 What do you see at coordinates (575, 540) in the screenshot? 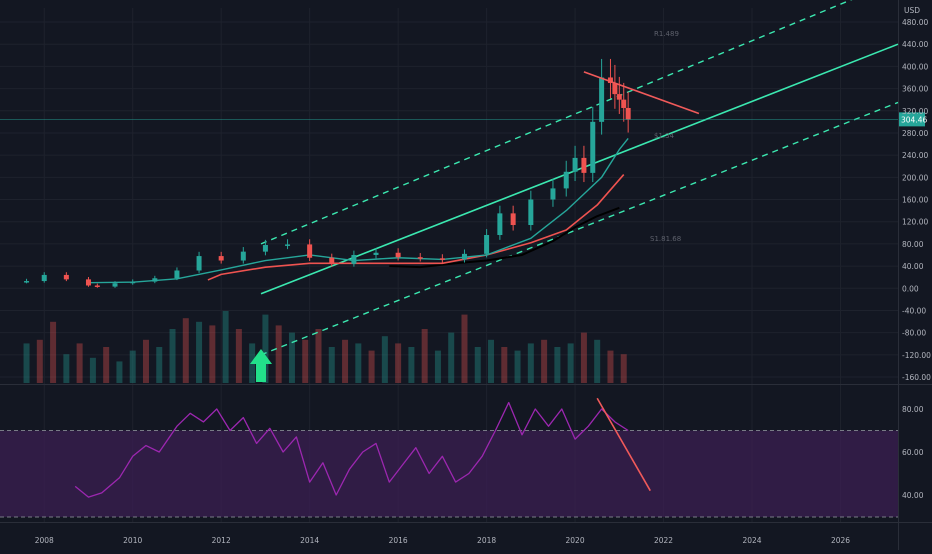
I see `time-tick-label: 2020` at bounding box center [575, 540].